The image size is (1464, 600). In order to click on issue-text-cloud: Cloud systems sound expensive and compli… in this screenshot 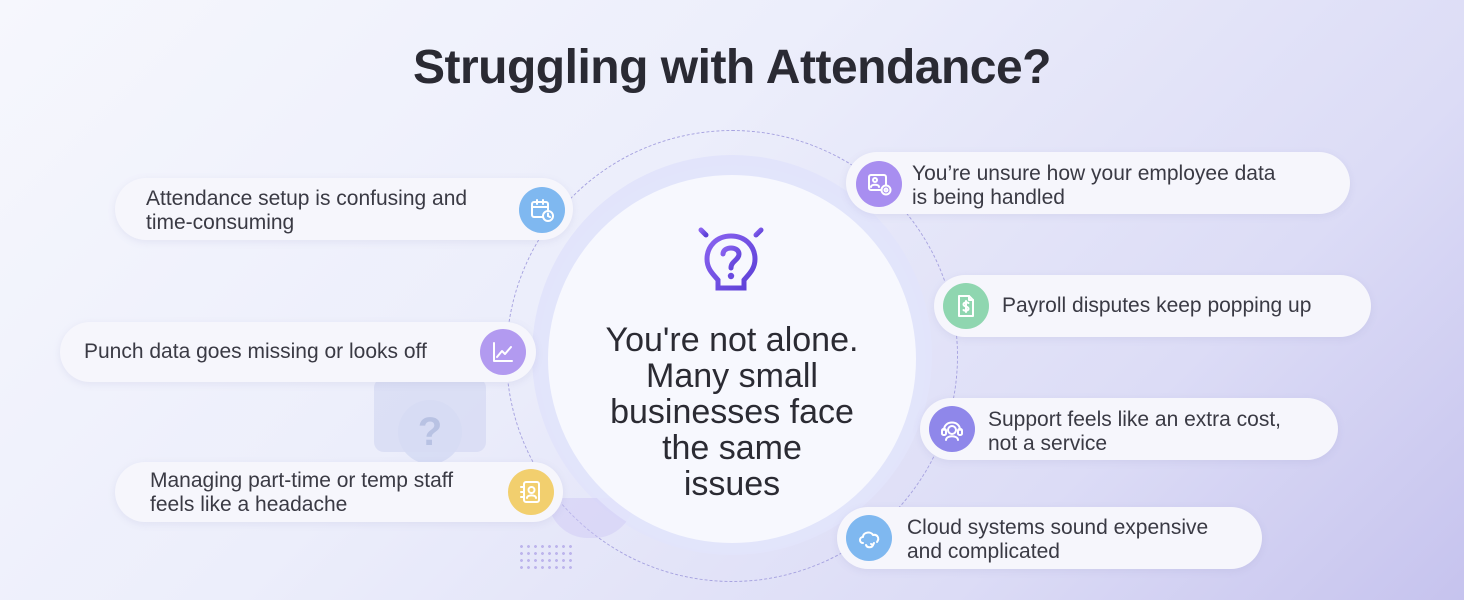, I will do `click(1058, 539)`.